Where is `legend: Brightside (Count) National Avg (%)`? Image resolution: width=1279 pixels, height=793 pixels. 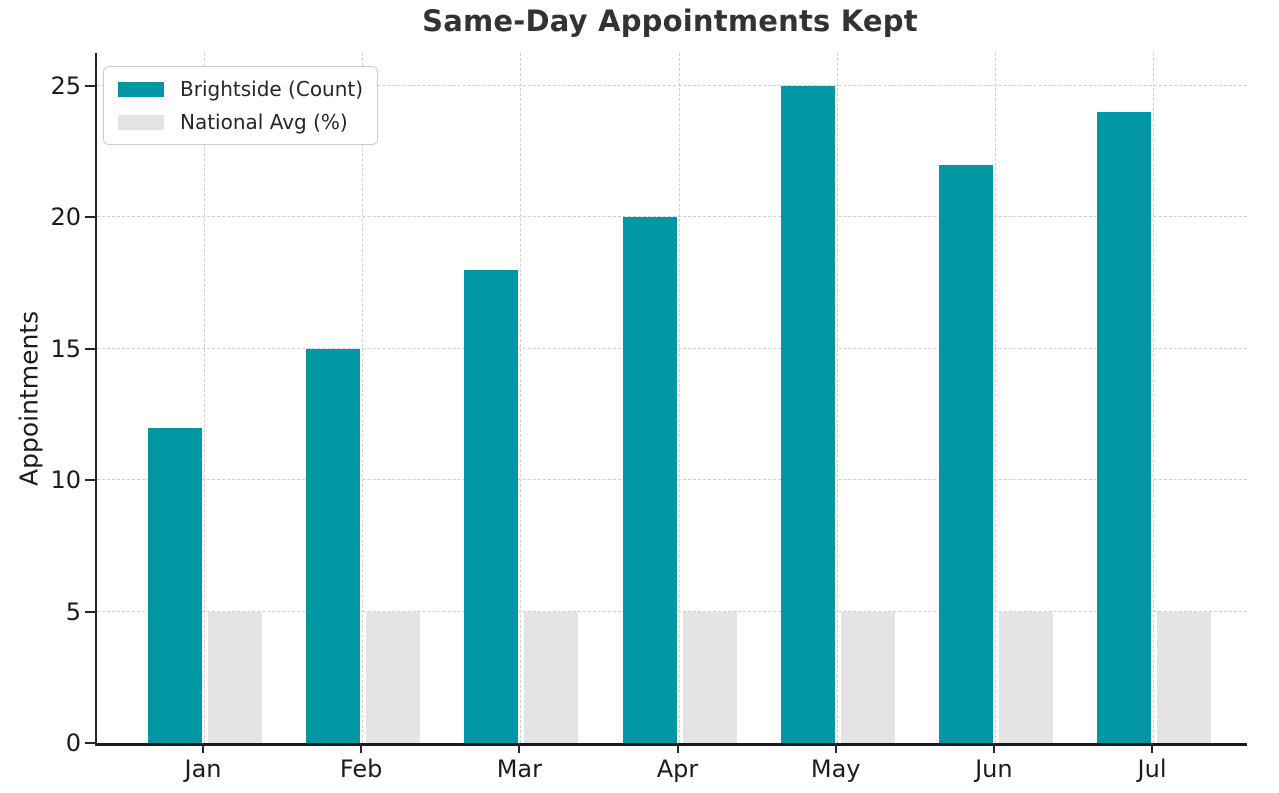 legend: Brightside (Count) National Avg (%) is located at coordinates (241, 105).